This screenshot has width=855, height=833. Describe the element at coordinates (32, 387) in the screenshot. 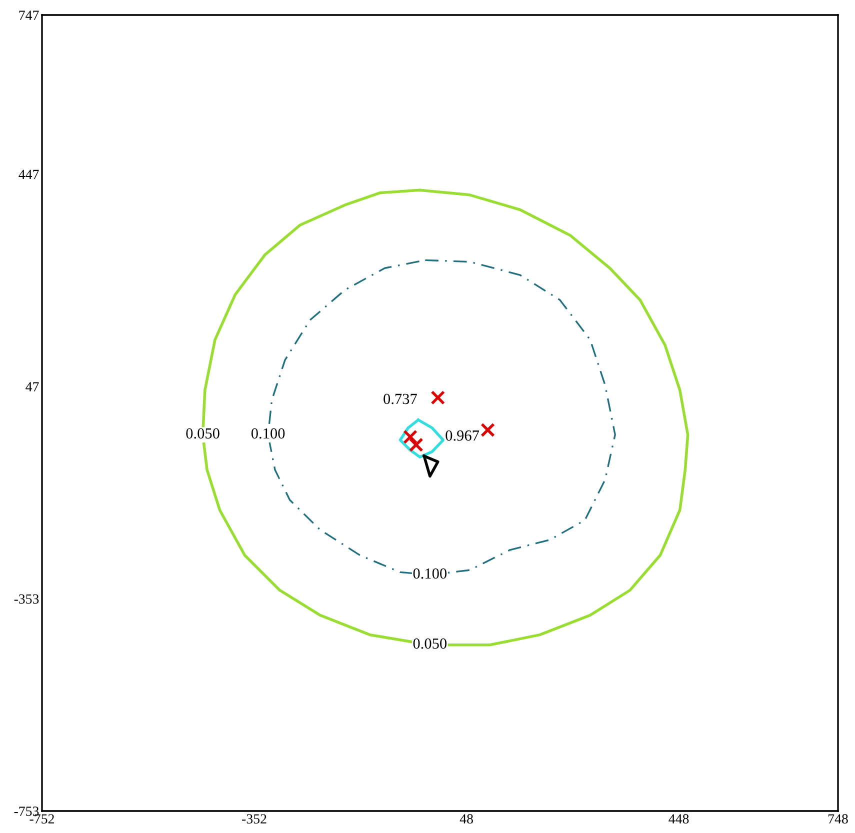

I see `y-tick-label: 47` at that location.